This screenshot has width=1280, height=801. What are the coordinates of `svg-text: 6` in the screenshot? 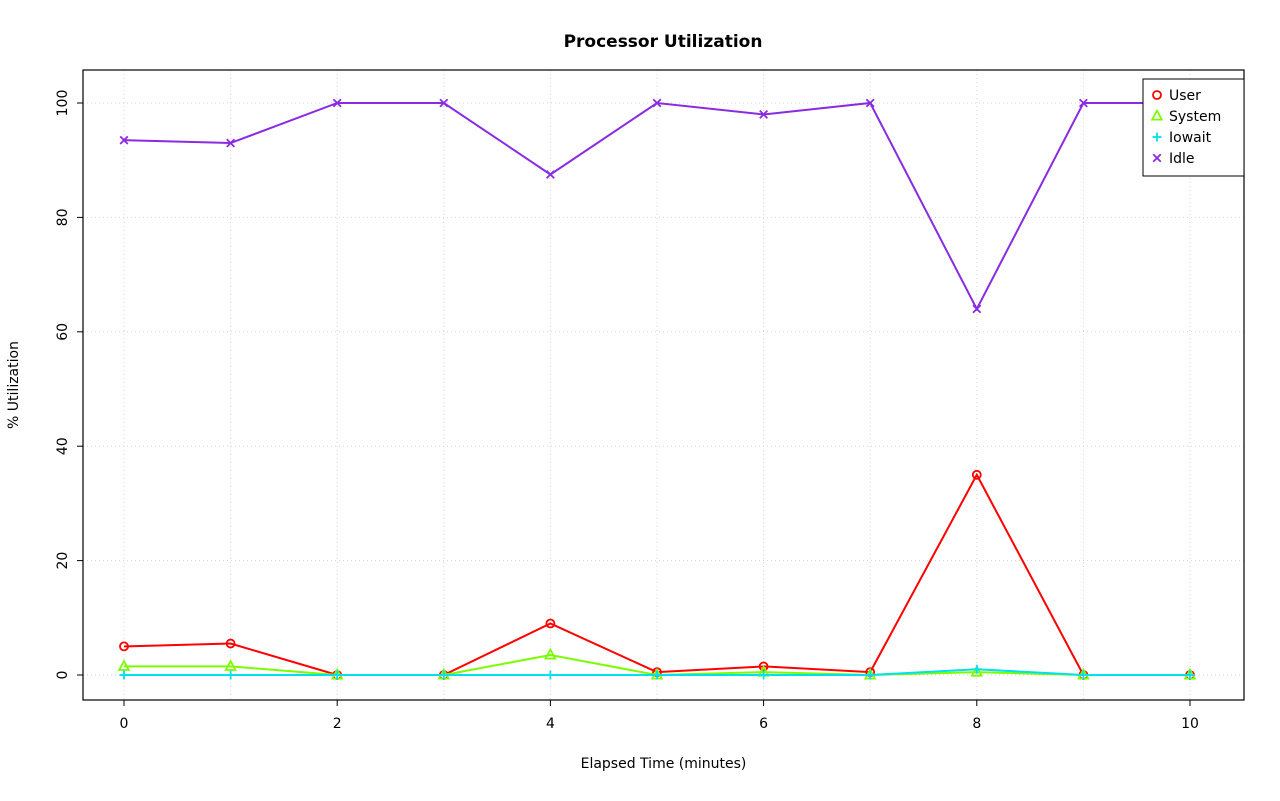 It's located at (763, 724).